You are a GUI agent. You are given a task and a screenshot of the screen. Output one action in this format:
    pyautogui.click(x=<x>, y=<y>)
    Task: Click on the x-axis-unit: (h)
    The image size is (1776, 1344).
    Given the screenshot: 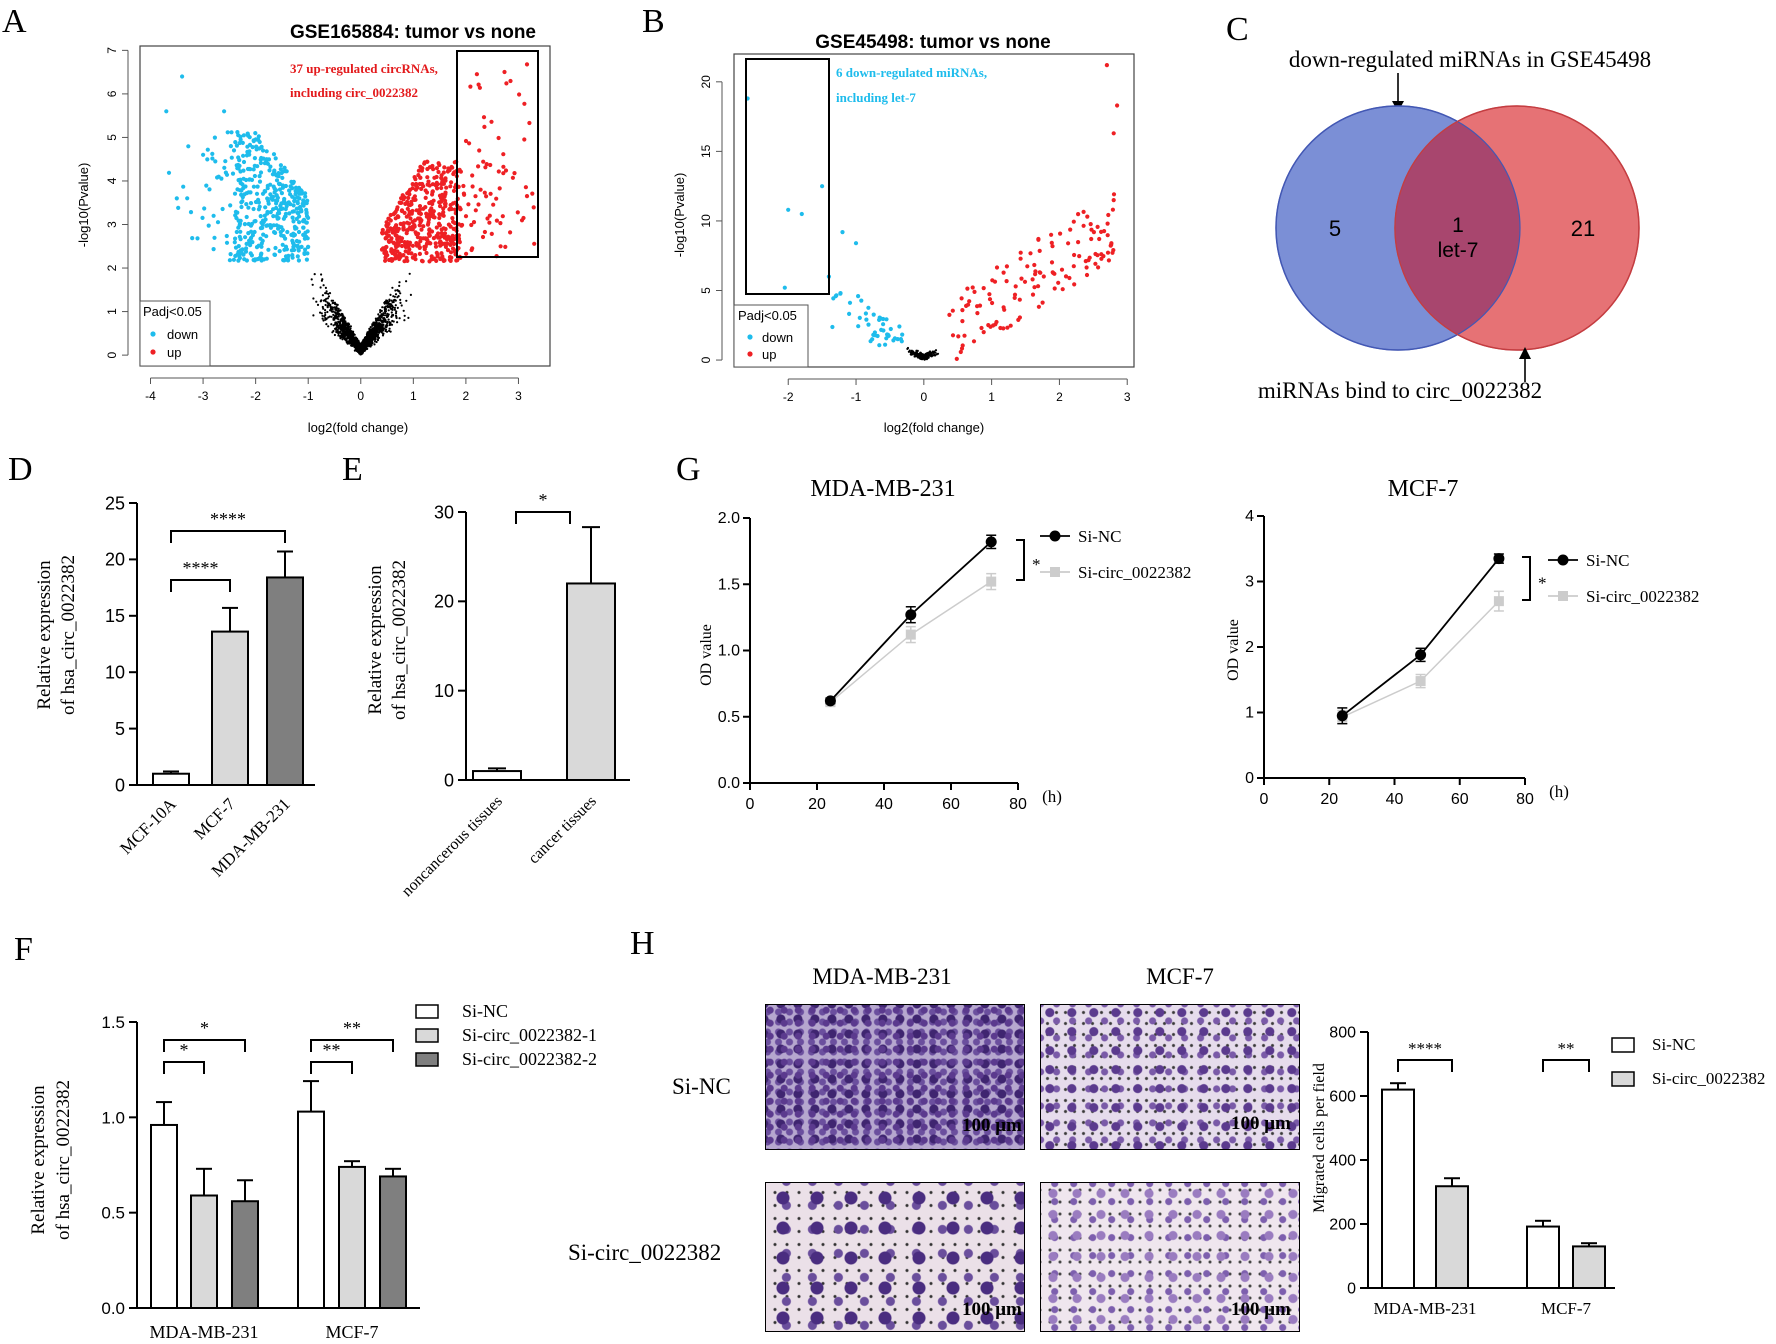 What is the action you would take?
    pyautogui.click(x=1052, y=796)
    